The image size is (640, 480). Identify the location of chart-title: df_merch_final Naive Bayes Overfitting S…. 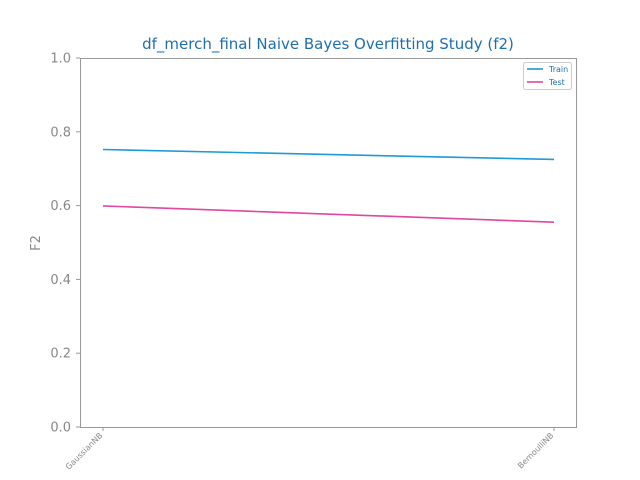
(328, 44).